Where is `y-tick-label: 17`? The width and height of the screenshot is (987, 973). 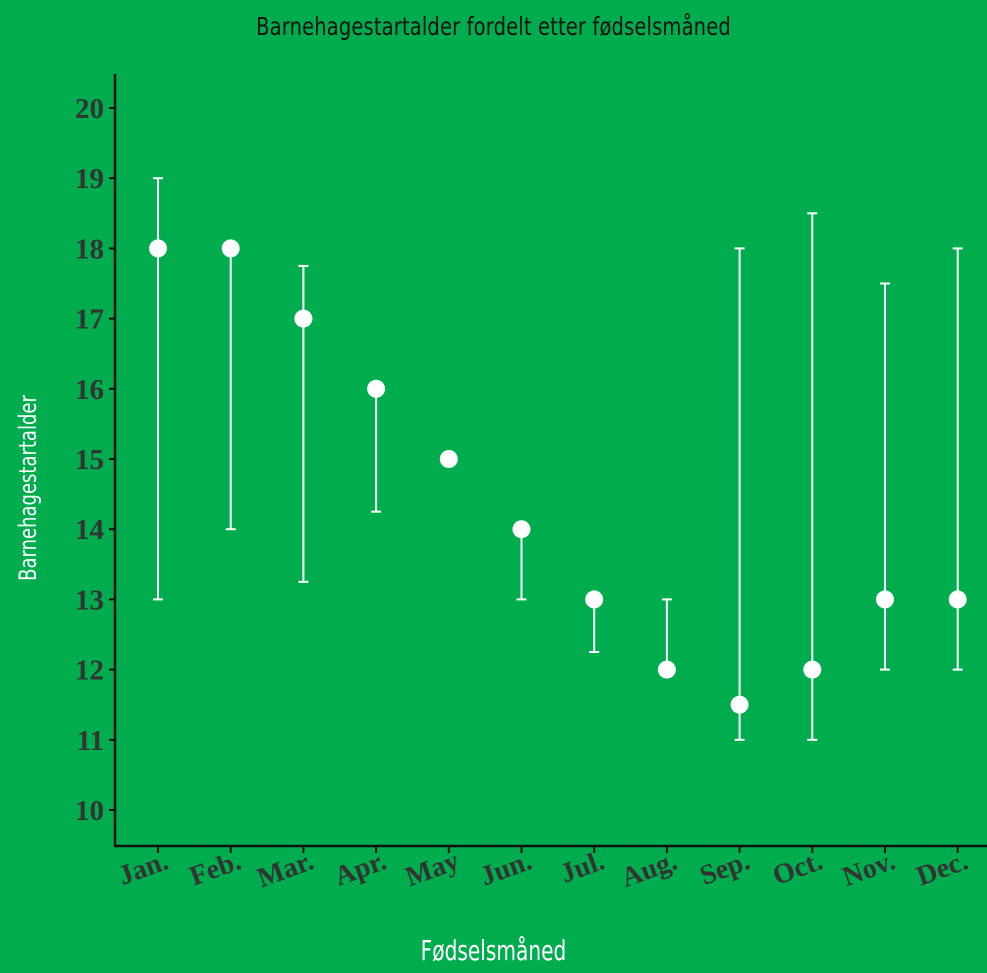 y-tick-label: 17 is located at coordinates (89, 320).